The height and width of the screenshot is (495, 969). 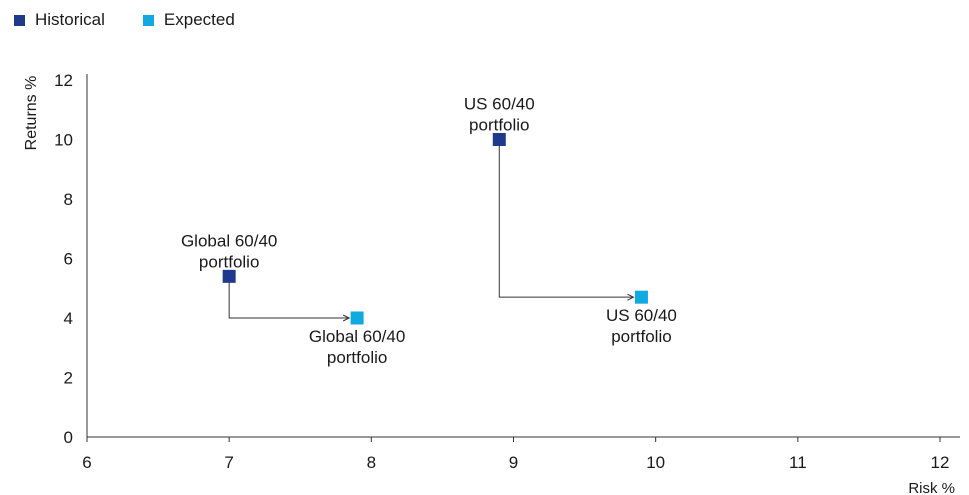 I want to click on x-tick-label: 9, so click(x=513, y=462).